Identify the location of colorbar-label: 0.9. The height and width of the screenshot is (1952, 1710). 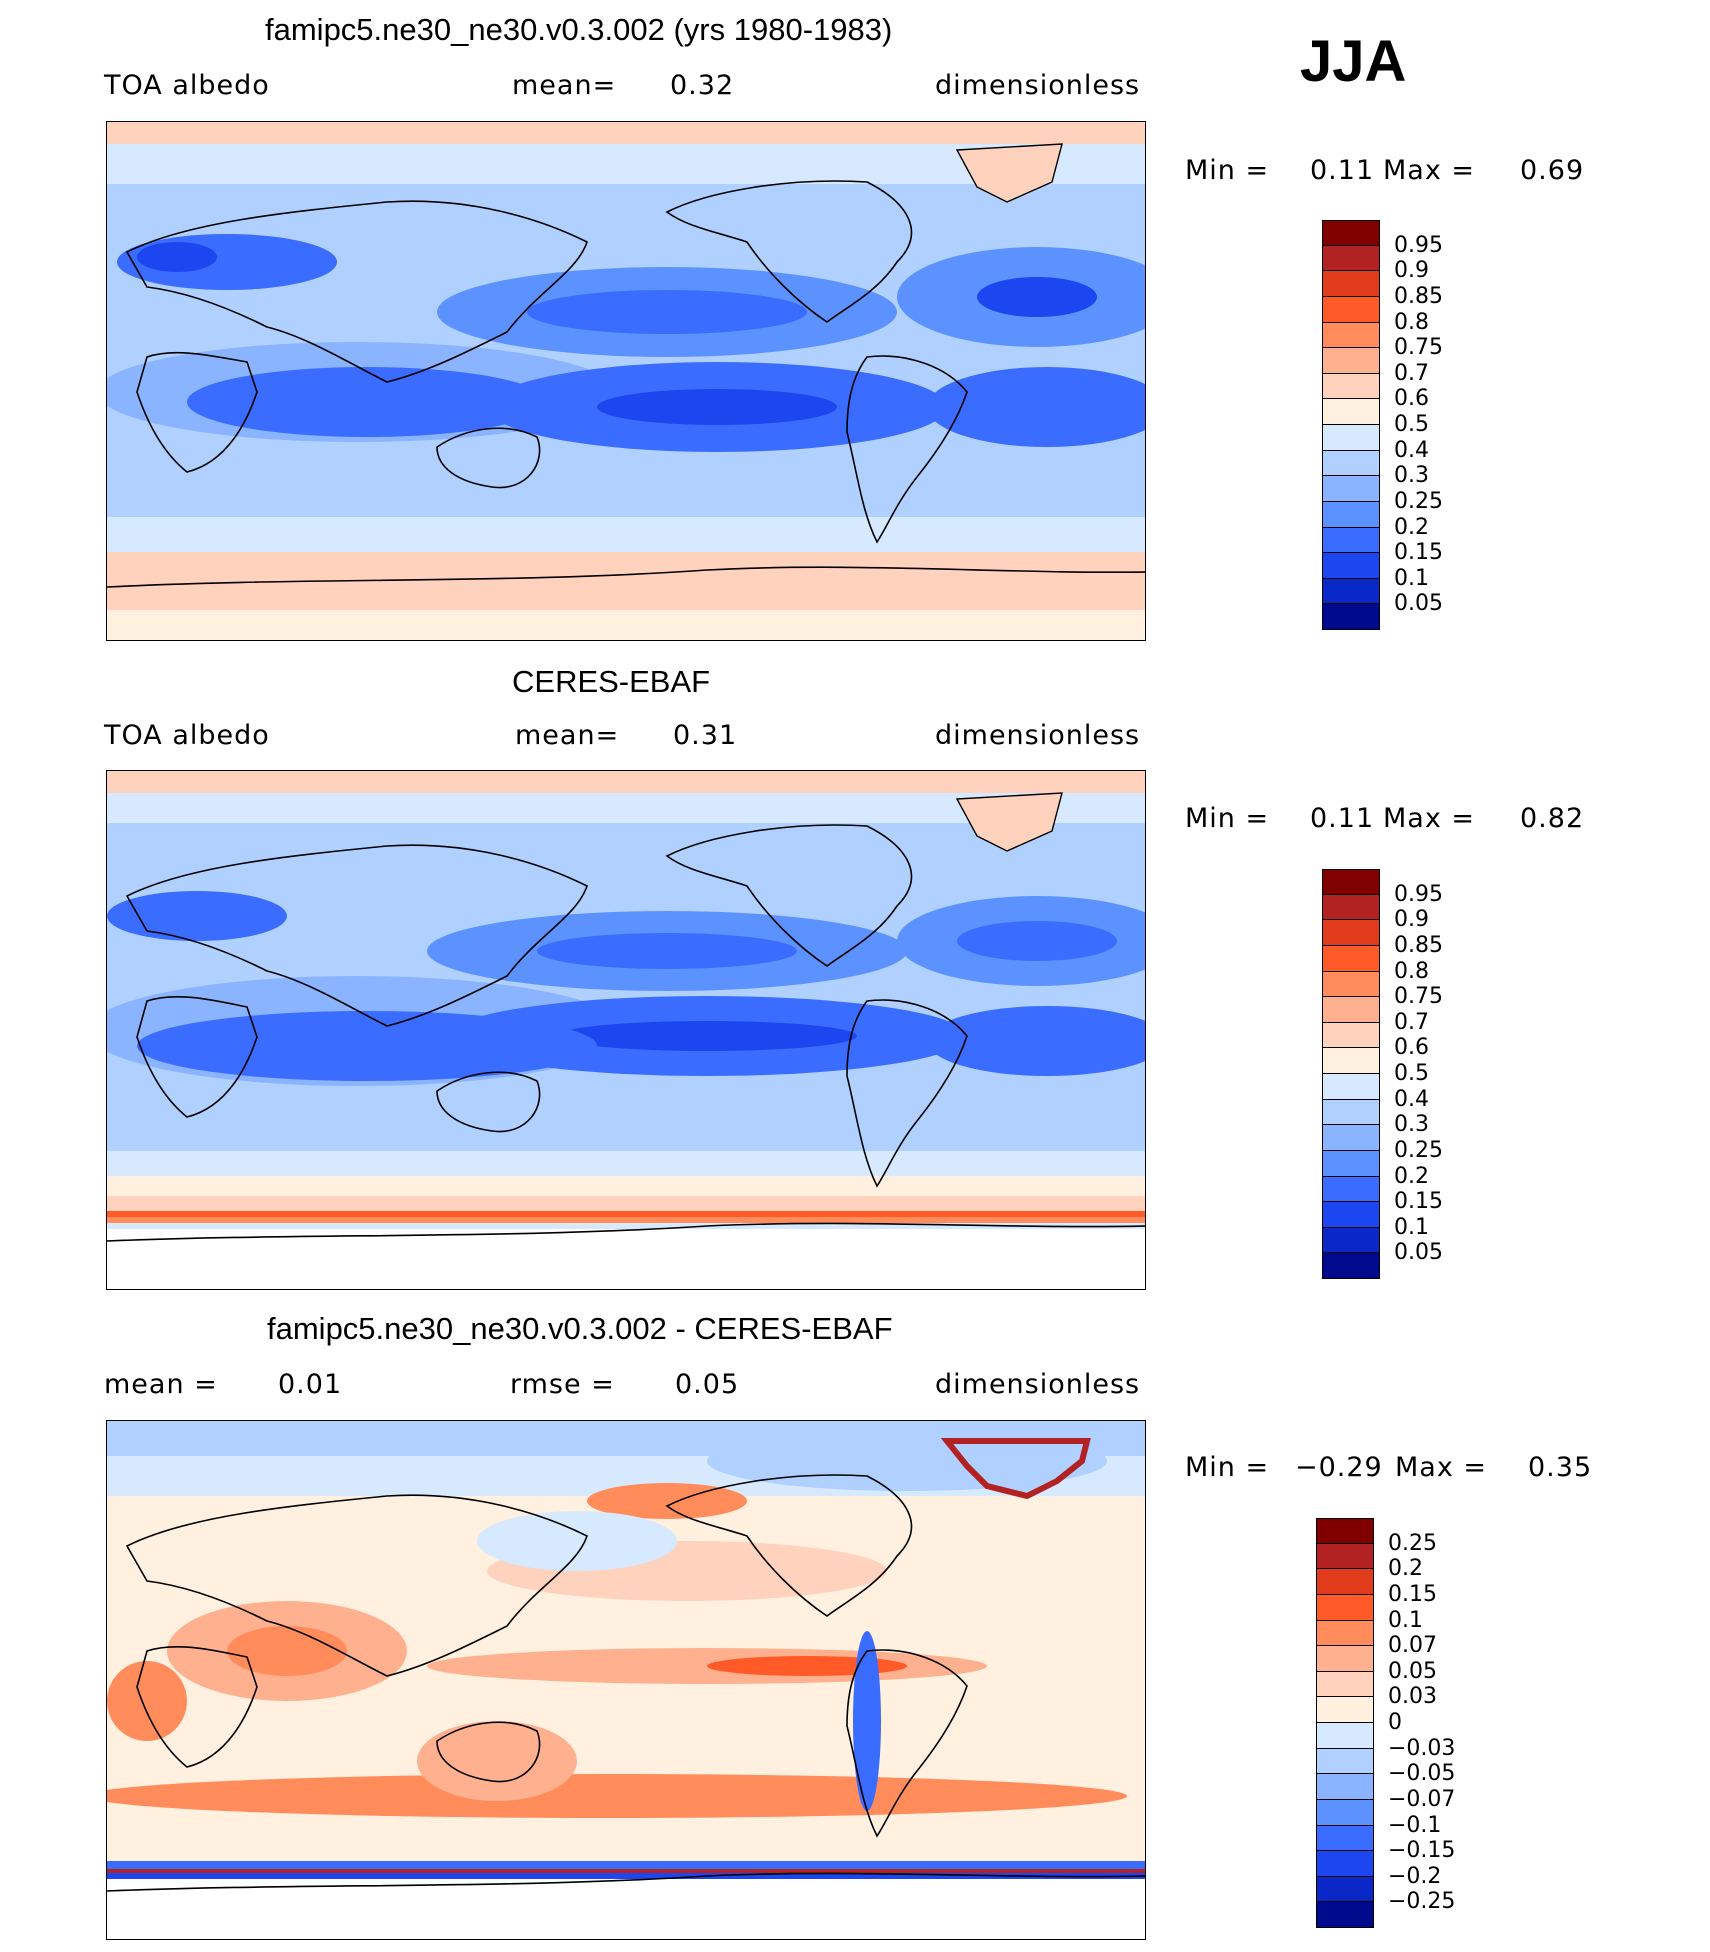
(1411, 920).